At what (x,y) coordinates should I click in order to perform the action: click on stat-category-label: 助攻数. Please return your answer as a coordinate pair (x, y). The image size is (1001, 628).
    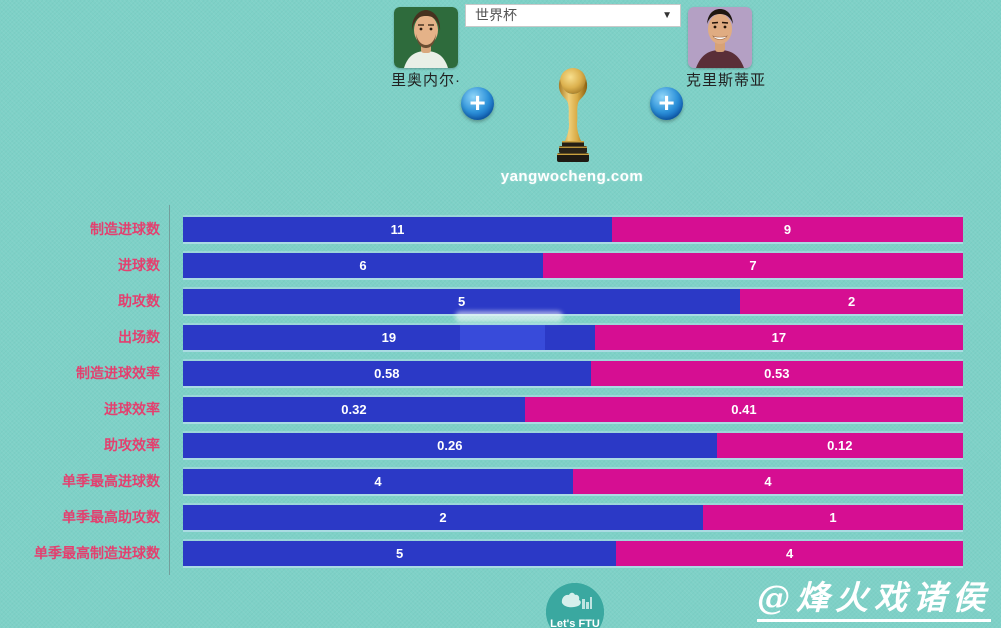
    Looking at the image, I should click on (139, 301).